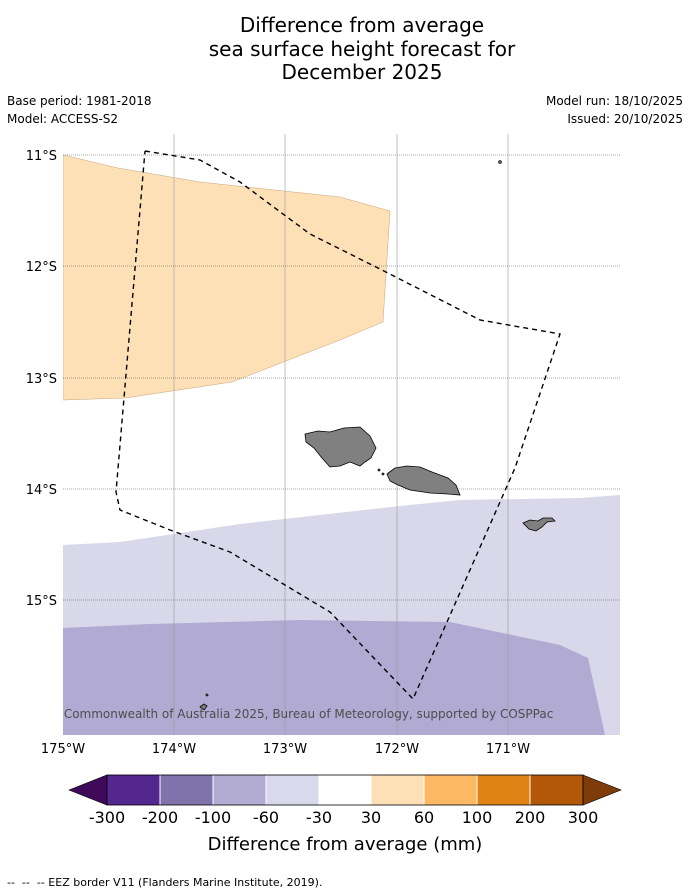  What do you see at coordinates (614, 101) in the screenshot?
I see `model-run: Model run: 18/10/2025` at bounding box center [614, 101].